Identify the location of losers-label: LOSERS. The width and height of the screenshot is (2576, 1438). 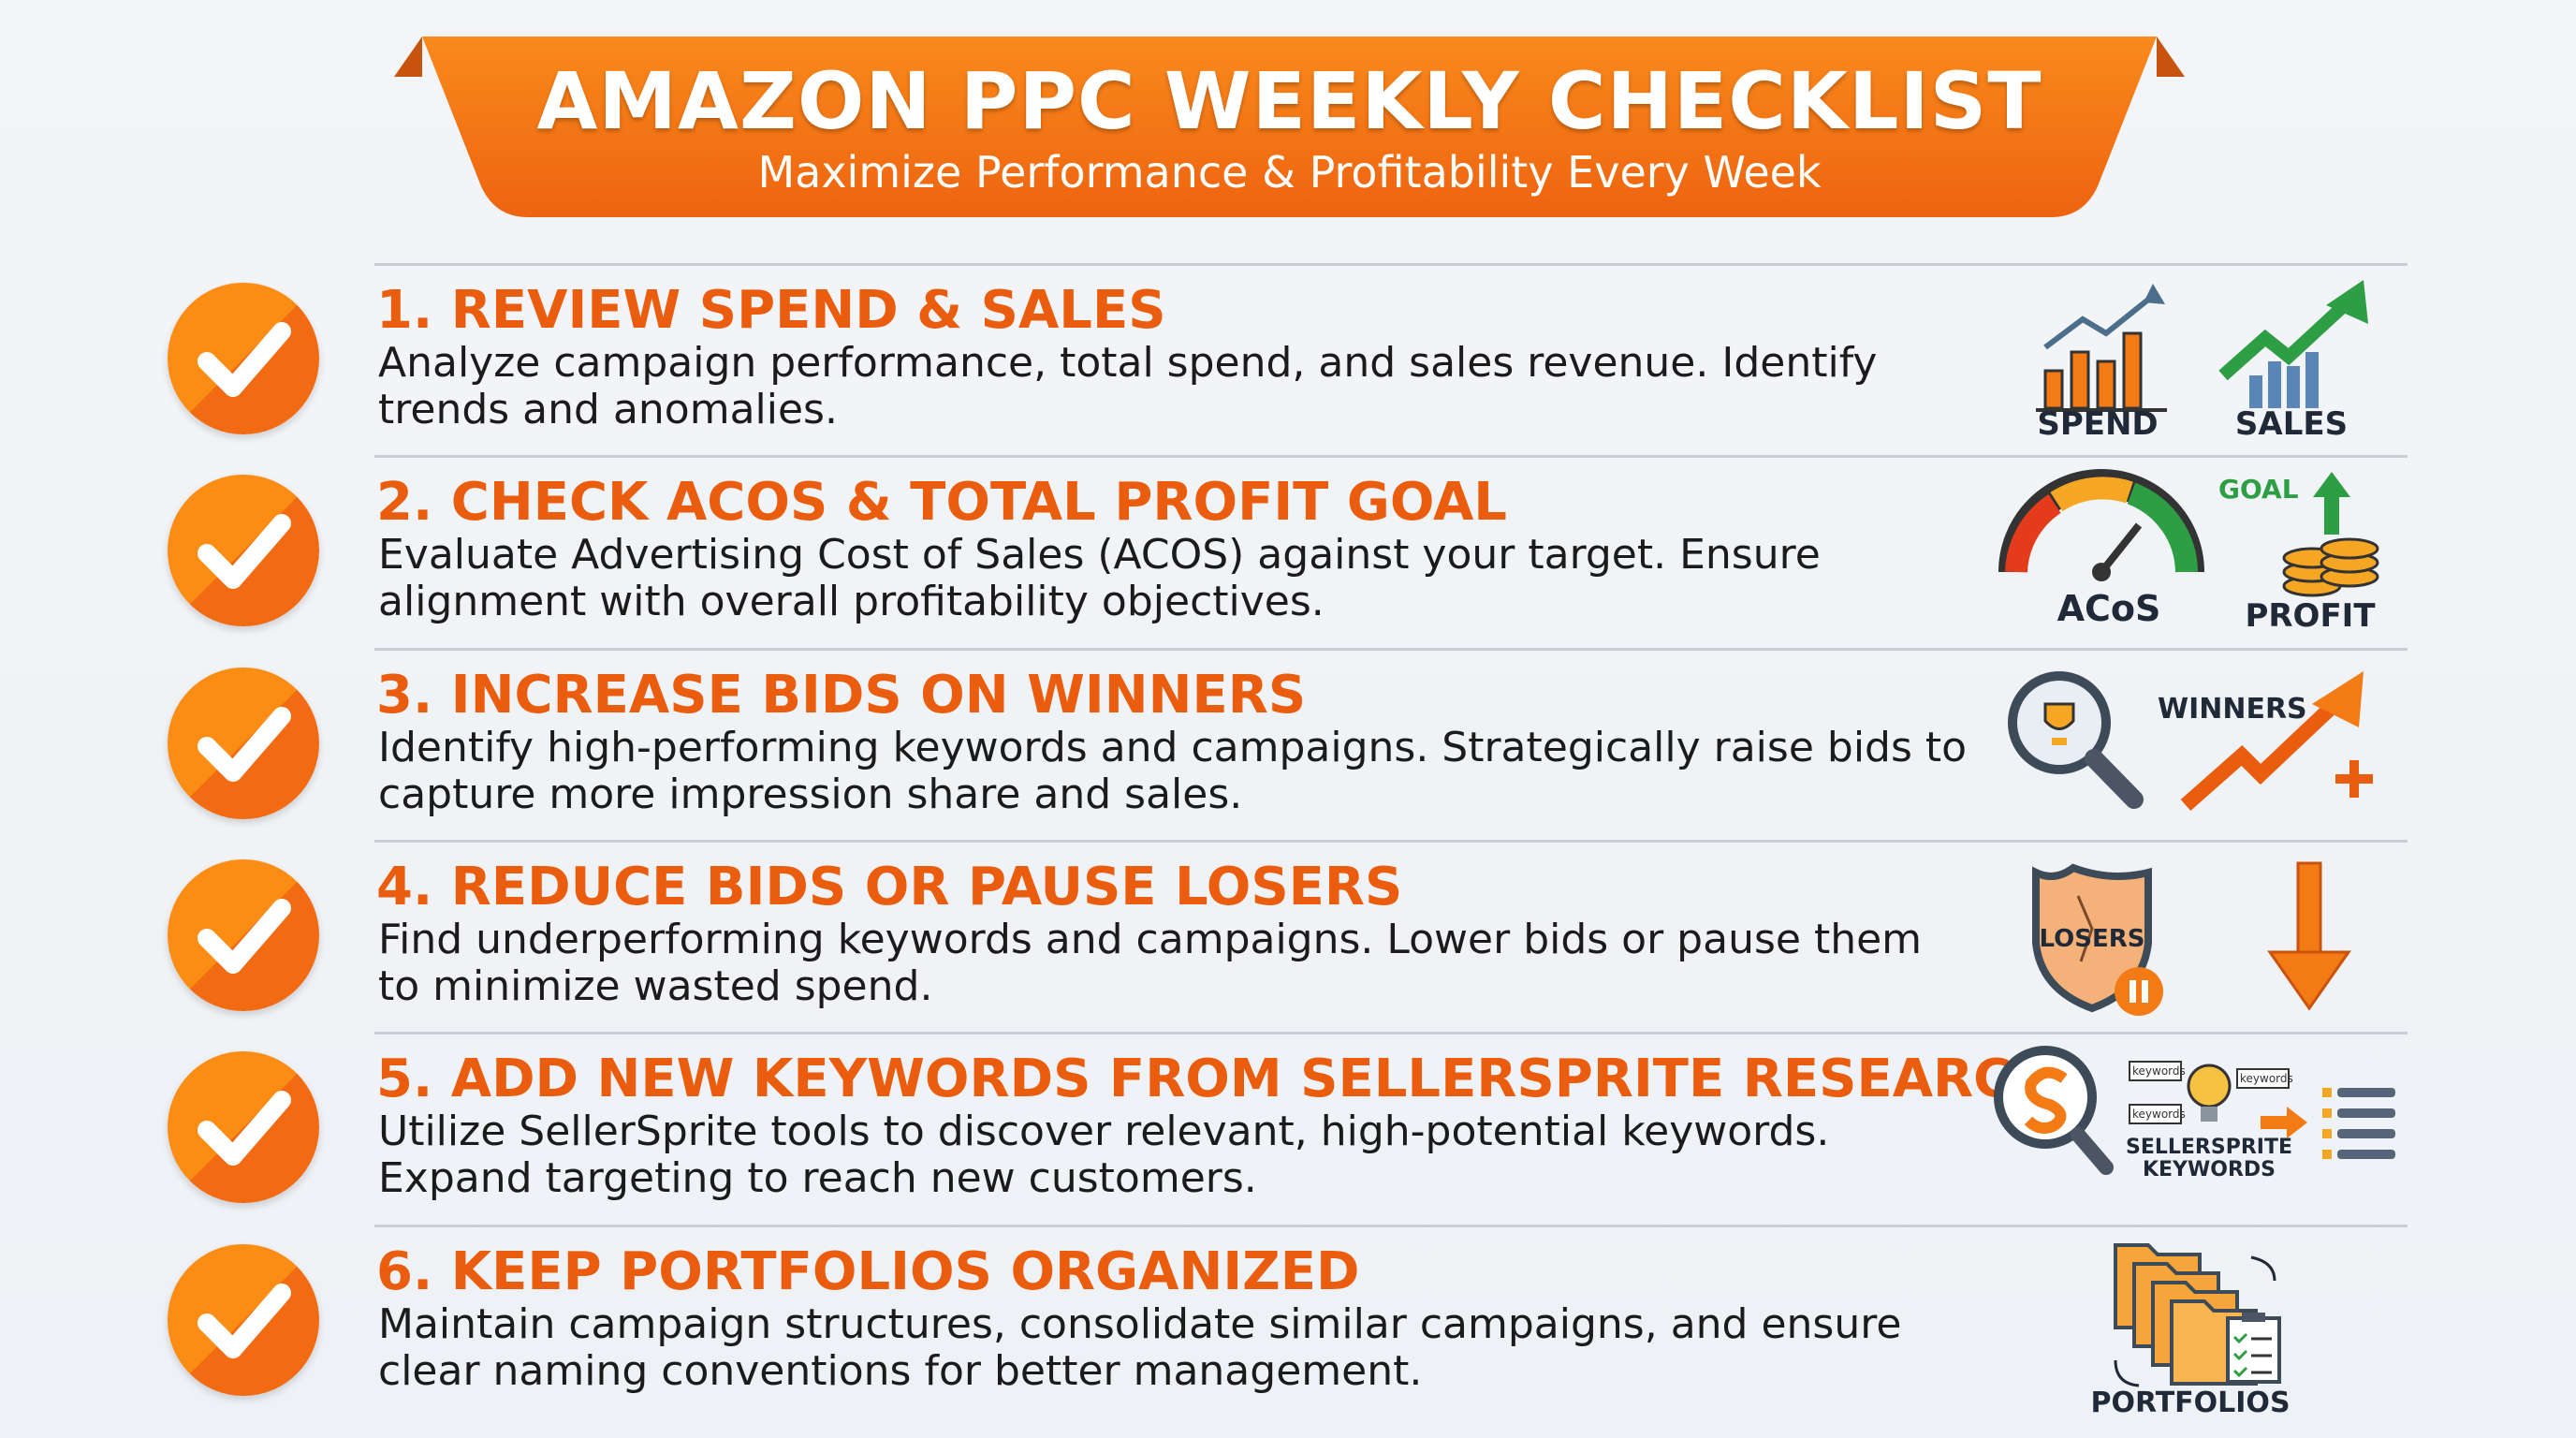
(2092, 939).